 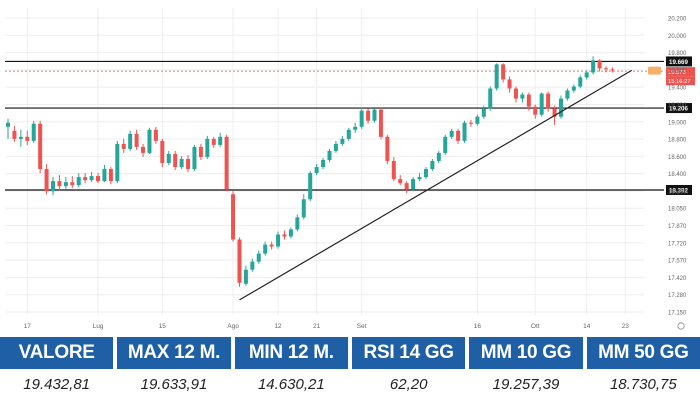 I want to click on stat-valore: VALORE 19.432,81, so click(x=57, y=368).